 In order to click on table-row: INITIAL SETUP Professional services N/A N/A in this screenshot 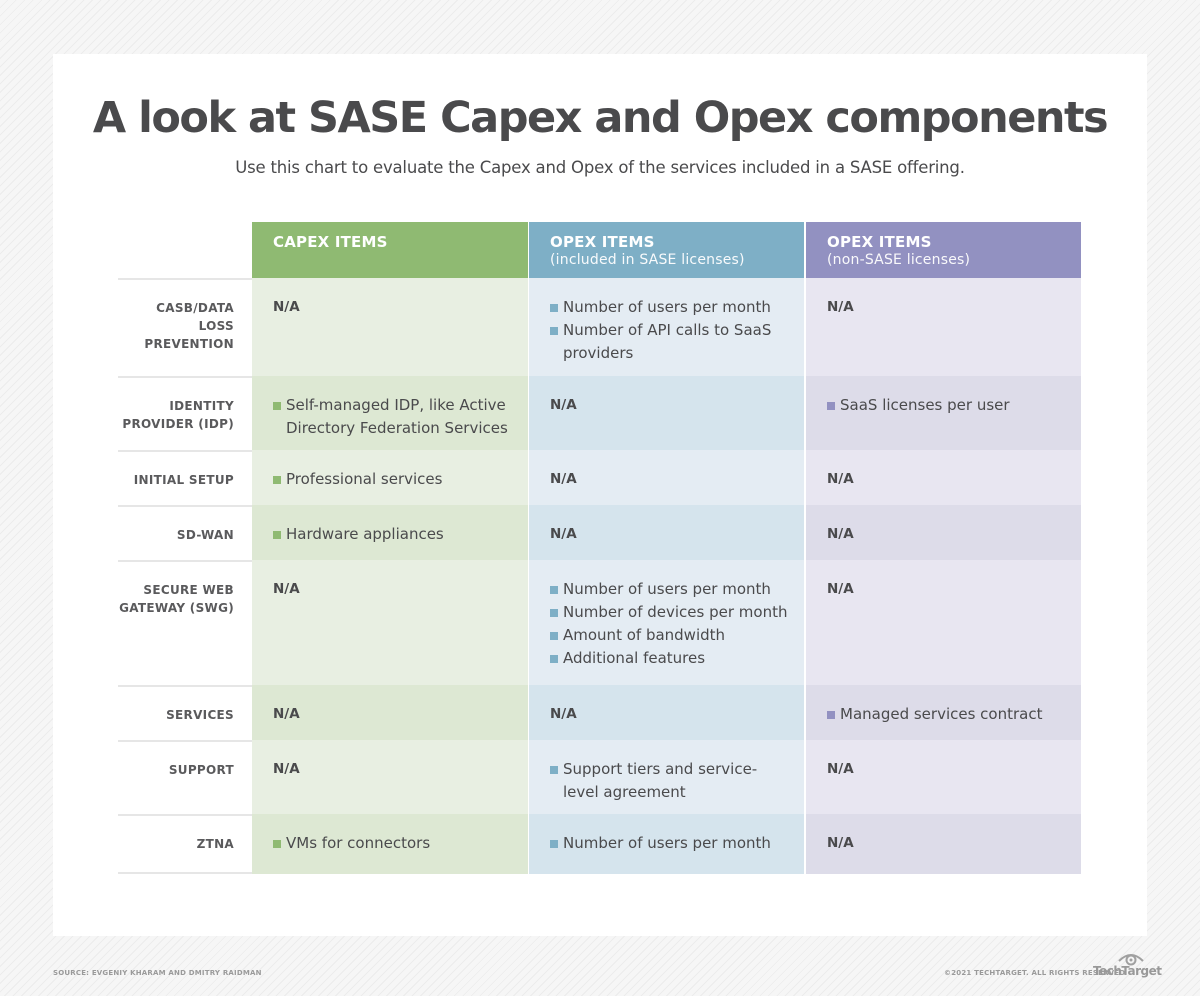, I will do `click(599, 477)`.